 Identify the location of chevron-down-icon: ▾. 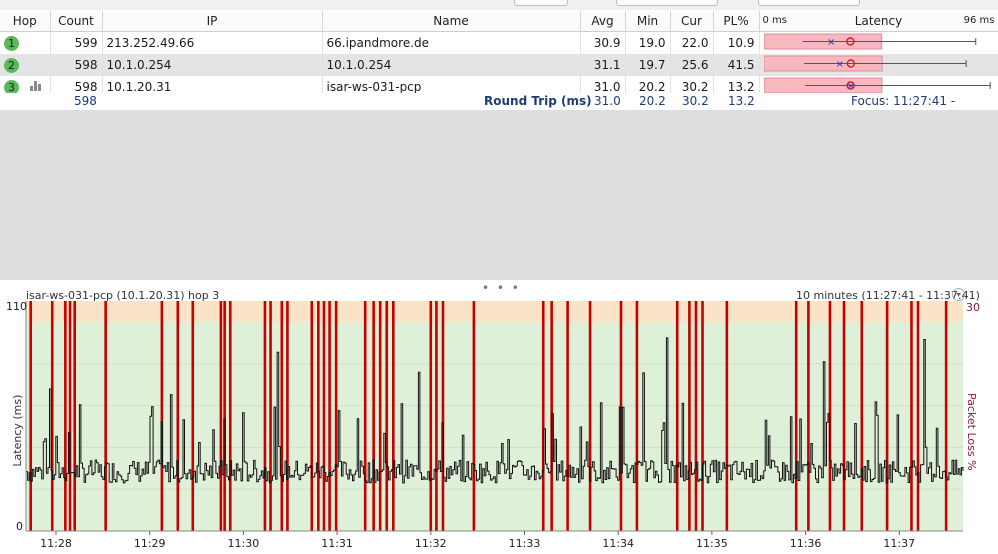
(958, 294).